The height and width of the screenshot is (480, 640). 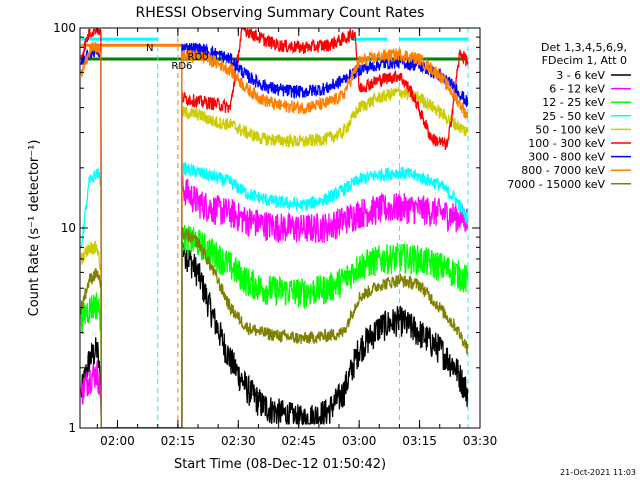 What do you see at coordinates (577, 89) in the screenshot?
I see `legend-entry-1: 6 - 12 keV` at bounding box center [577, 89].